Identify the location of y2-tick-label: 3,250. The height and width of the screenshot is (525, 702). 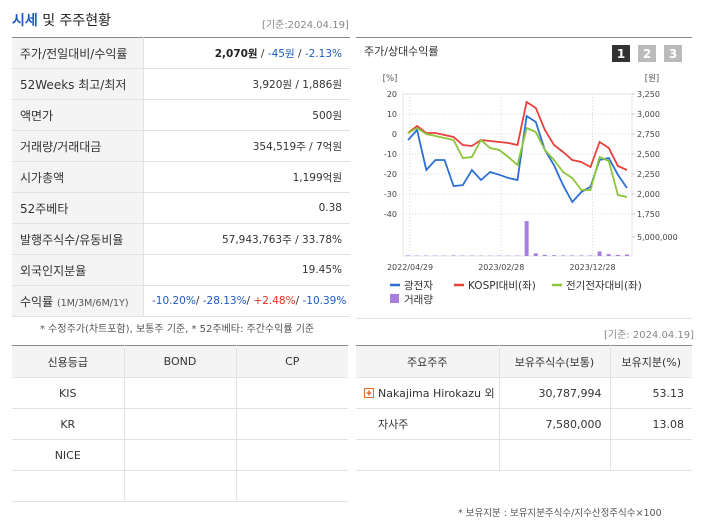
(648, 94).